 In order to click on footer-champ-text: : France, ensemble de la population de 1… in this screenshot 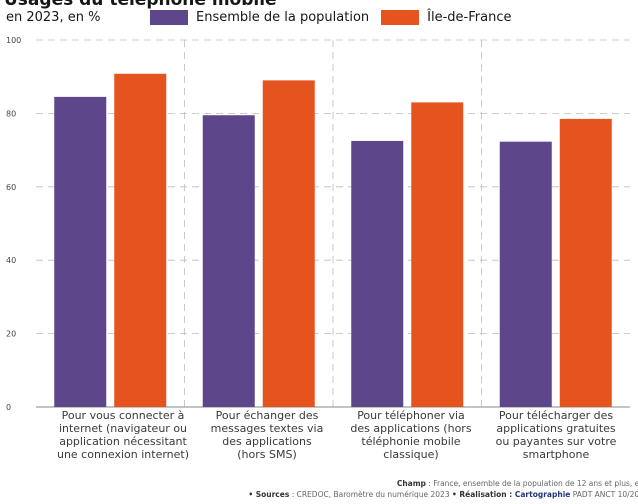, I will do `click(531, 483)`.